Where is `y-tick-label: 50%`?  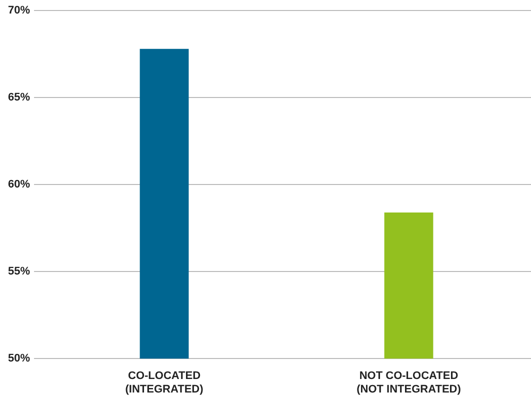 y-tick-label: 50% is located at coordinates (19, 358).